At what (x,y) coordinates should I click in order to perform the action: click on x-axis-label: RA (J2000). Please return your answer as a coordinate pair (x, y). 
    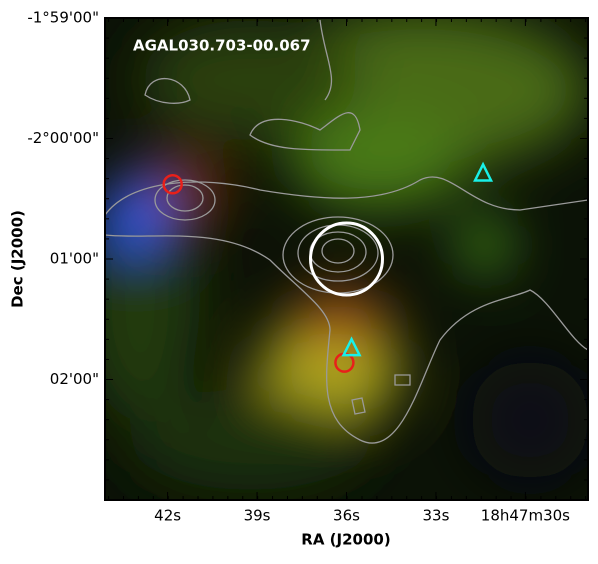
    Looking at the image, I should click on (345, 540).